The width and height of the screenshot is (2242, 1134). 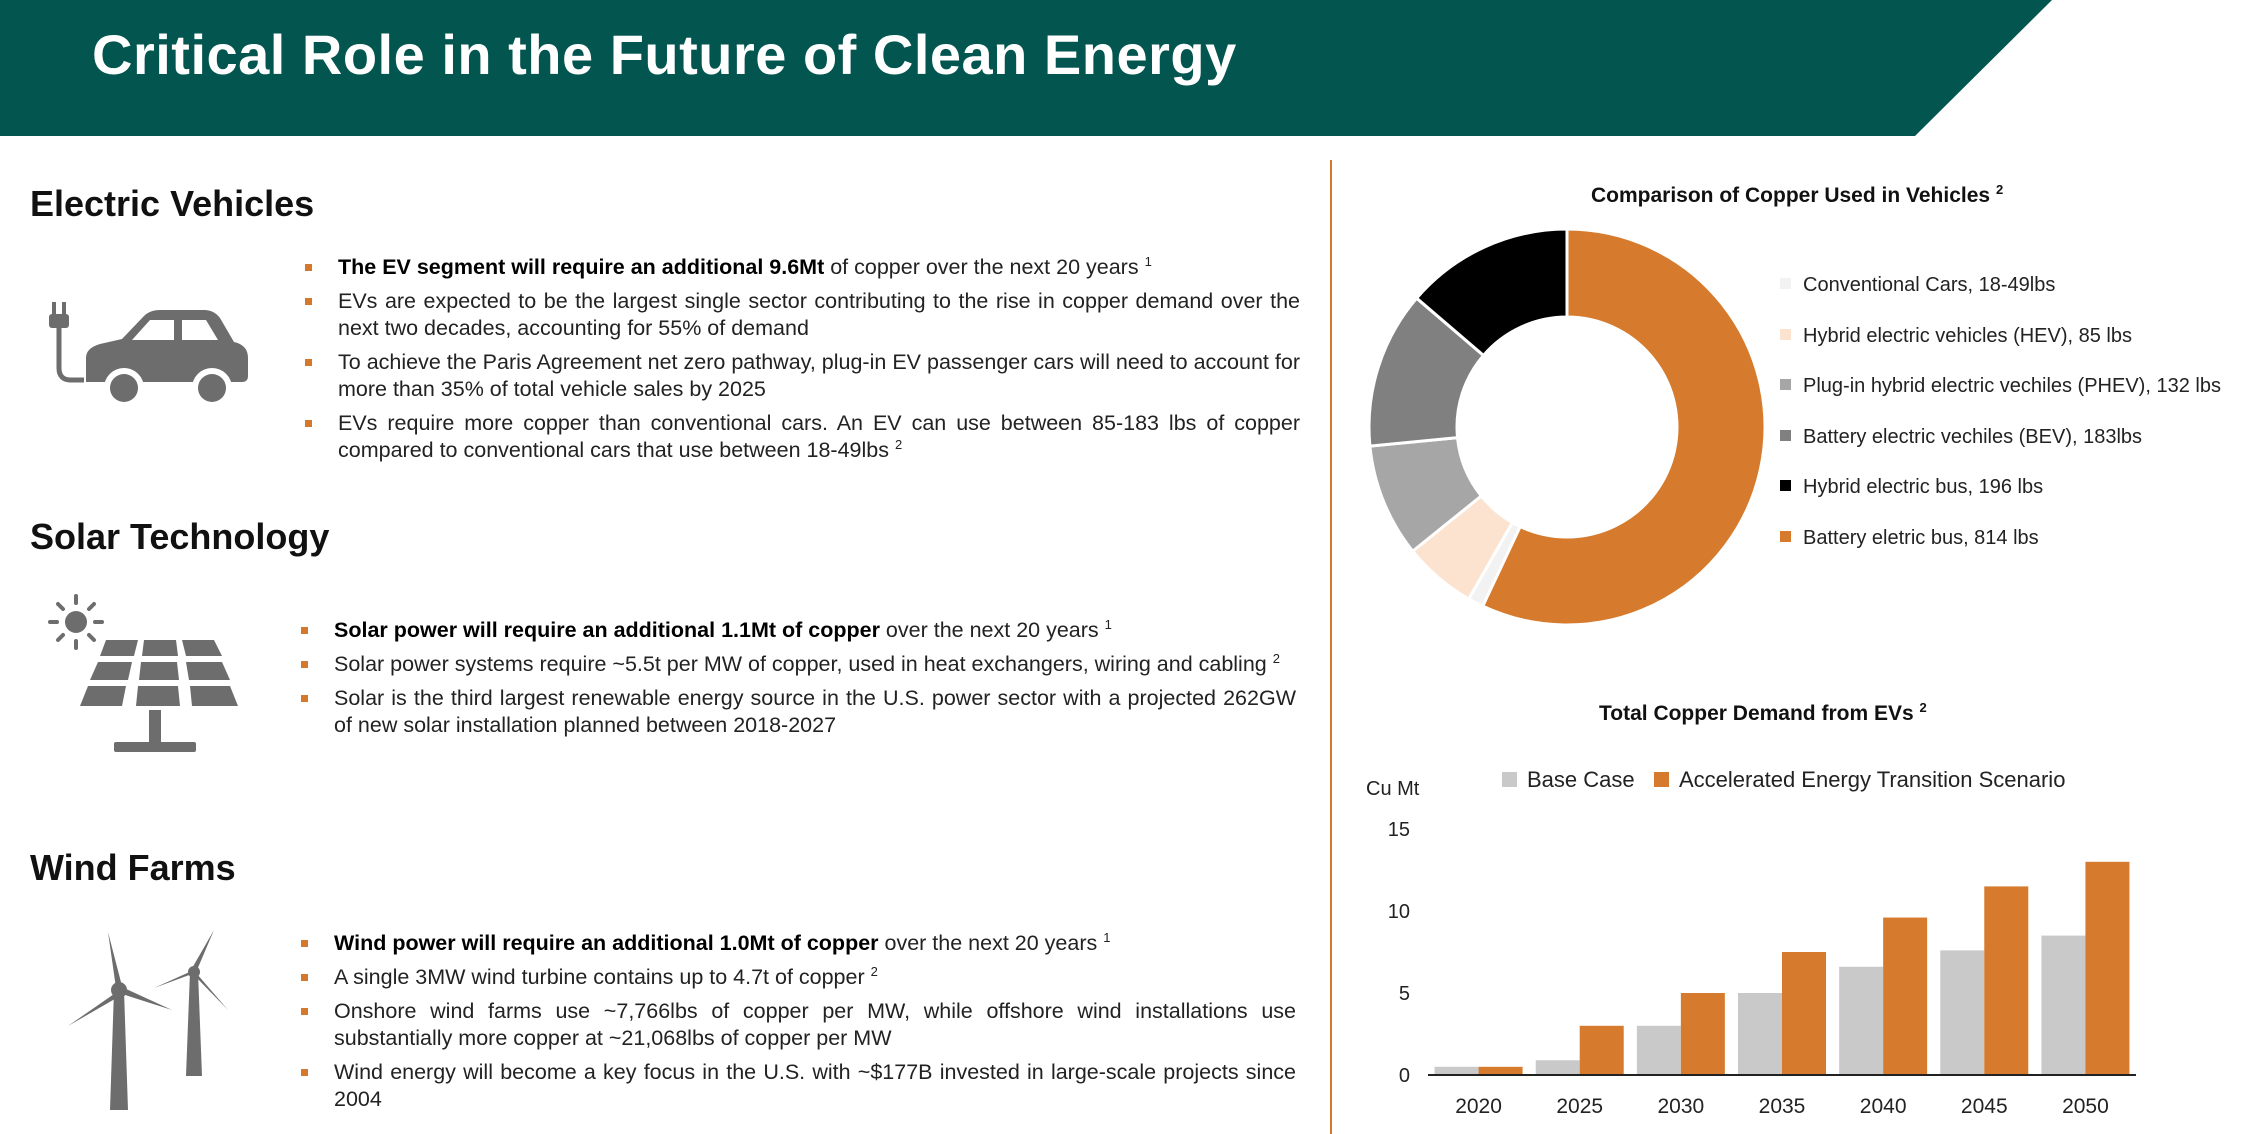 What do you see at coordinates (1579, 1106) in the screenshot?
I see `x-tick-label: 2025` at bounding box center [1579, 1106].